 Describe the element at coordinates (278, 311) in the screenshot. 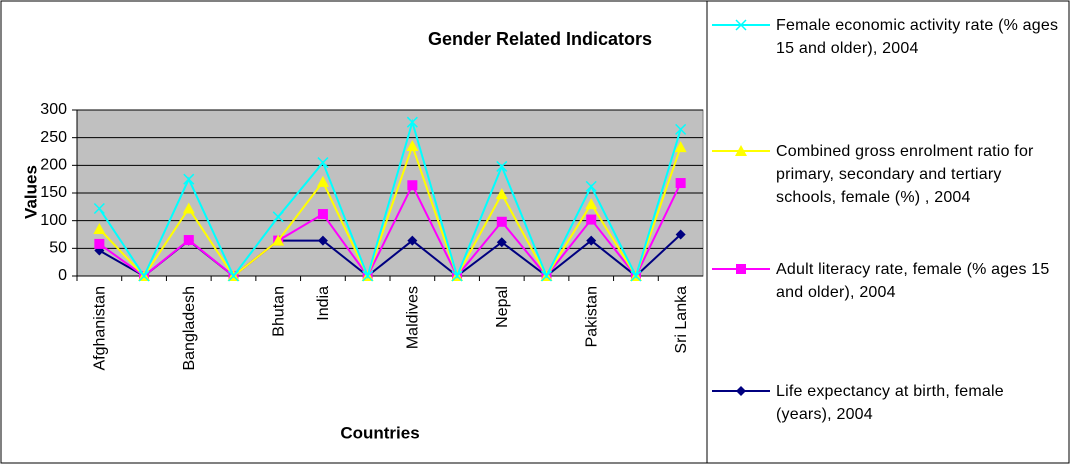

I see `x-tick-label: Bhutan` at that location.